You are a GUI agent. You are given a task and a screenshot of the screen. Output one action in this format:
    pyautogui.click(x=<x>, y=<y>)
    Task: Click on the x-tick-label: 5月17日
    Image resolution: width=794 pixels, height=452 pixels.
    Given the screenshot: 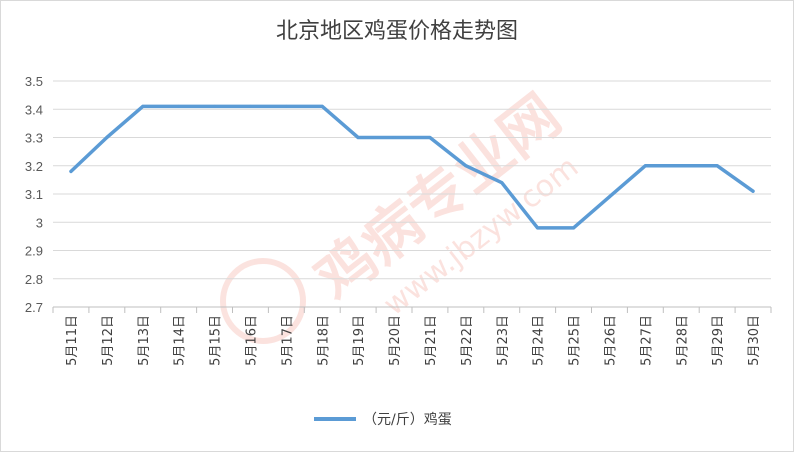 What is the action you would take?
    pyautogui.click(x=287, y=340)
    